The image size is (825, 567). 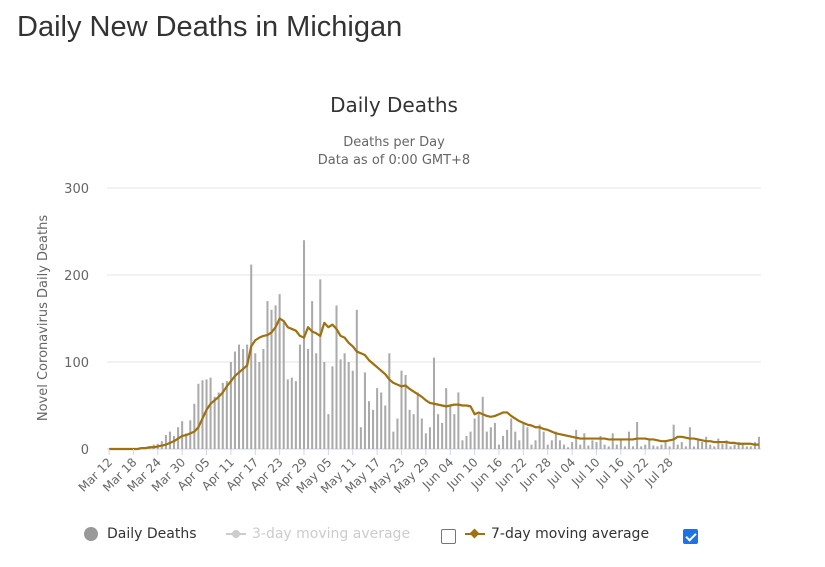 What do you see at coordinates (570, 534) in the screenshot?
I see `legend-label-7-day-average: 7-day moving average` at bounding box center [570, 534].